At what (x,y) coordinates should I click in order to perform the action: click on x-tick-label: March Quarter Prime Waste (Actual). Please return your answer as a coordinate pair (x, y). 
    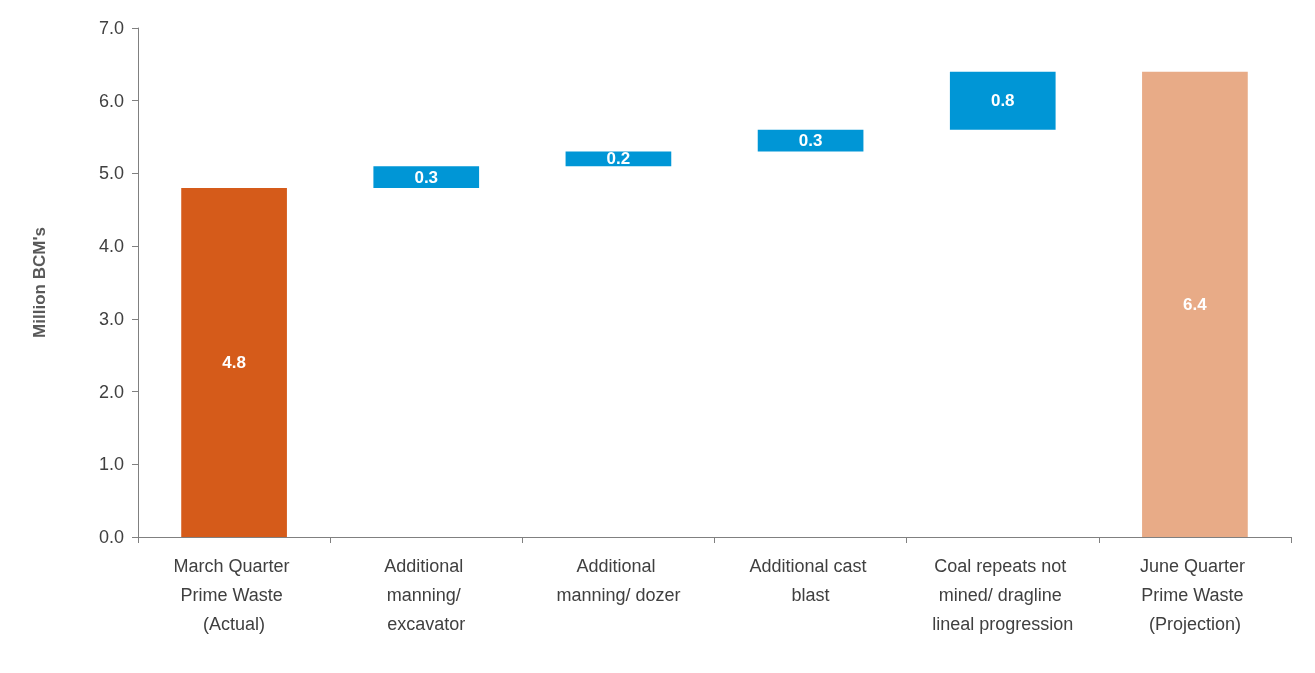
    Looking at the image, I should click on (234, 594).